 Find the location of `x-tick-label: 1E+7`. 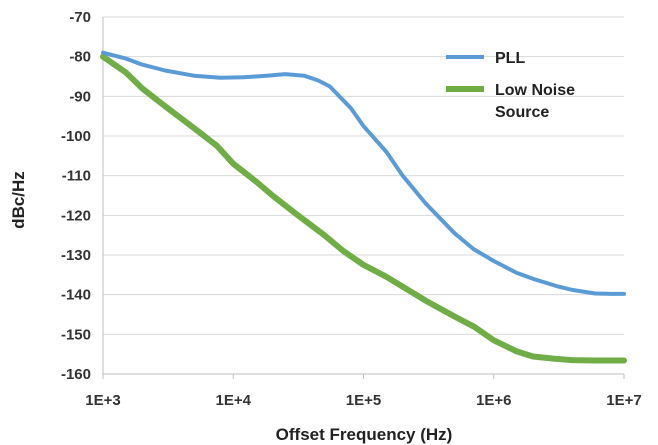

x-tick-label: 1E+7 is located at coordinates (623, 400).